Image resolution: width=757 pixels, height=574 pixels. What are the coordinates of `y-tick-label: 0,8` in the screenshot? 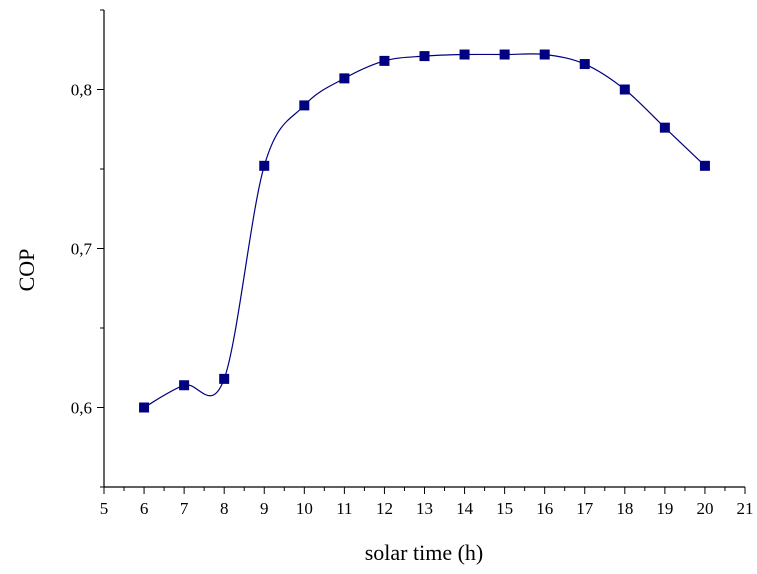 It's located at (81, 90).